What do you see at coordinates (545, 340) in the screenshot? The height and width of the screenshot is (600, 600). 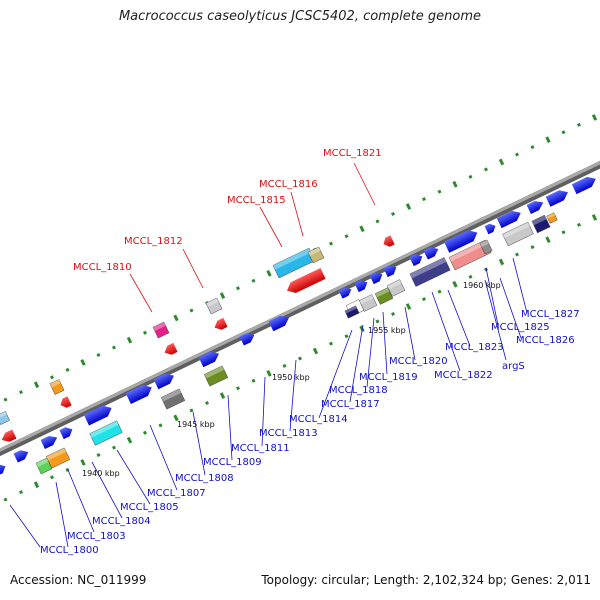 I see `gene-label-mccl-1826: MCCL_1826` at bounding box center [545, 340].